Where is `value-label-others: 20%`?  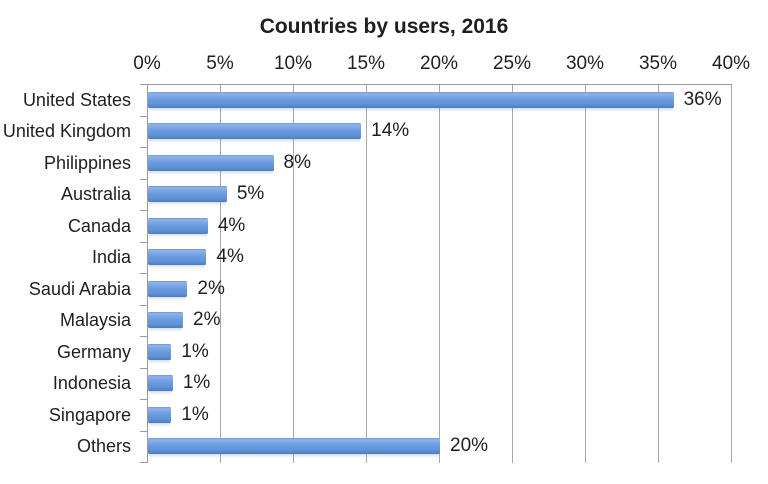 value-label-others: 20% is located at coordinates (469, 446).